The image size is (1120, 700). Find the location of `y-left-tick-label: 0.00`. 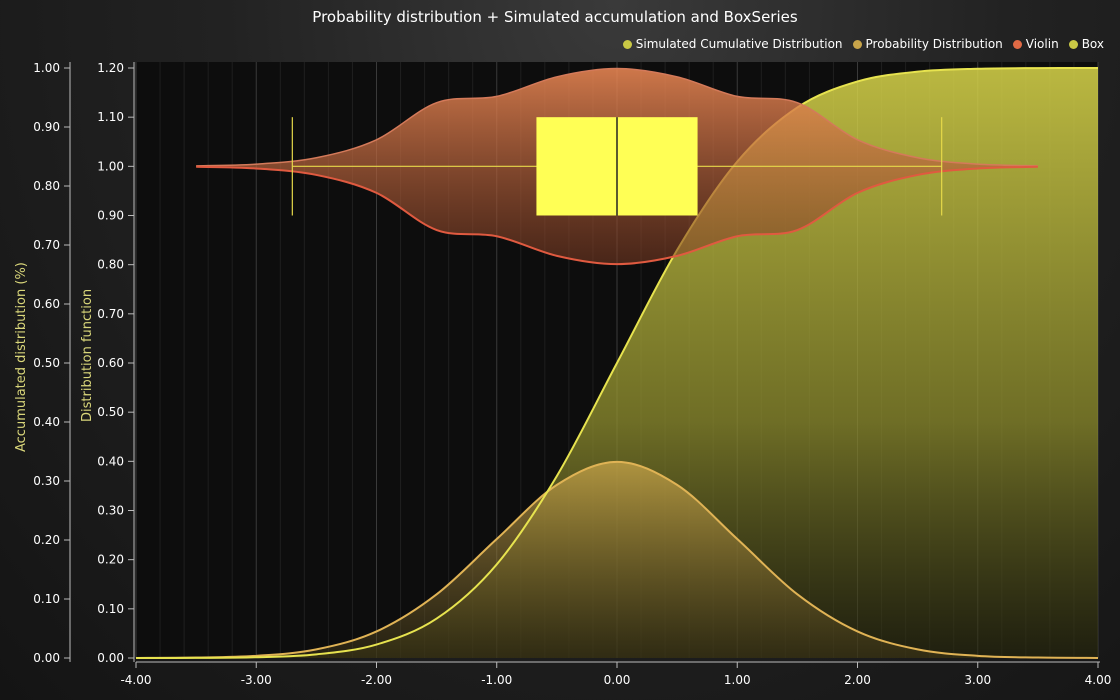

y-left-tick-label: 0.00 is located at coordinates (46, 658).